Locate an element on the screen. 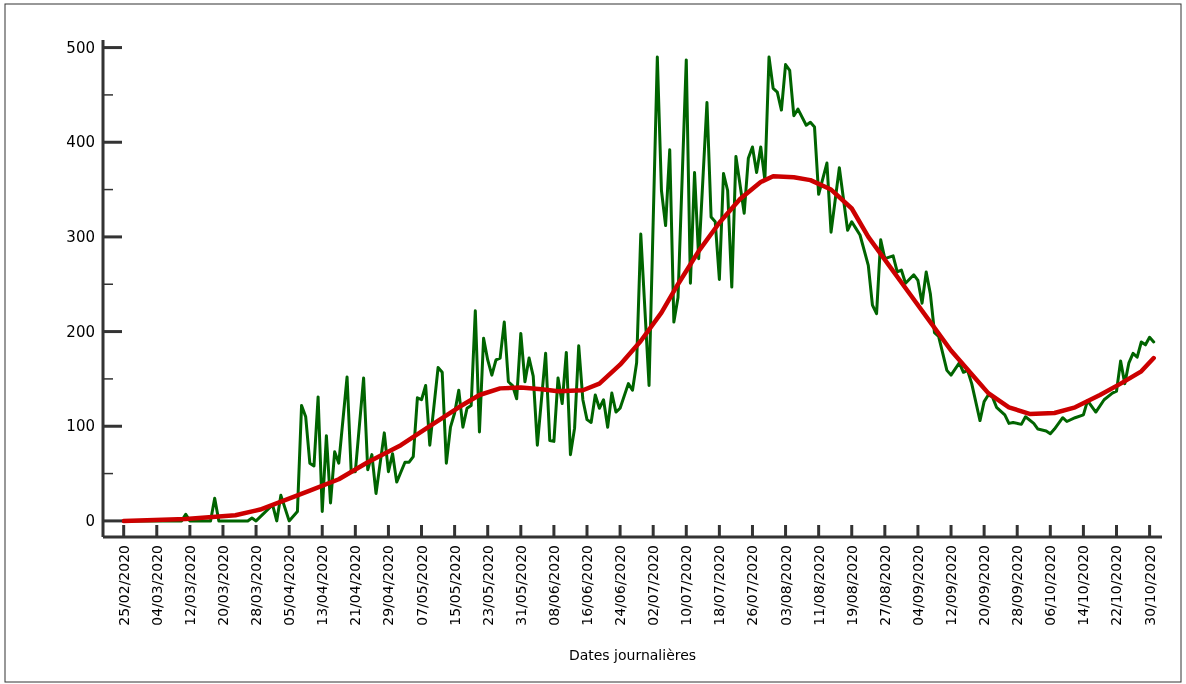  x-tick-label: 20/03/2020 is located at coordinates (222, 585).